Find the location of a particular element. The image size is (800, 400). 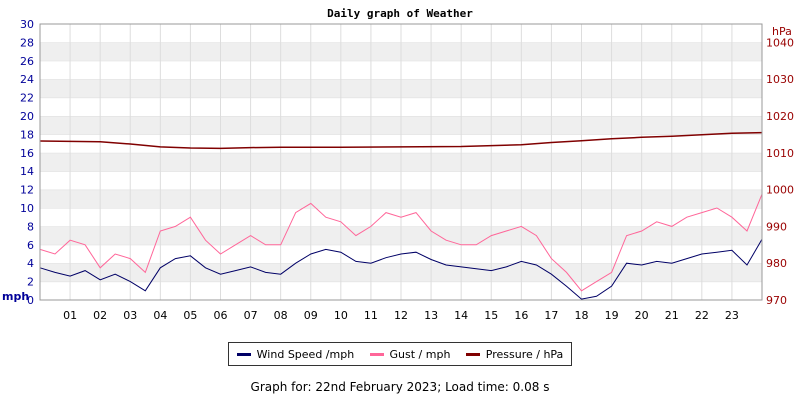

left-tick-label: 8 is located at coordinates (30, 226).